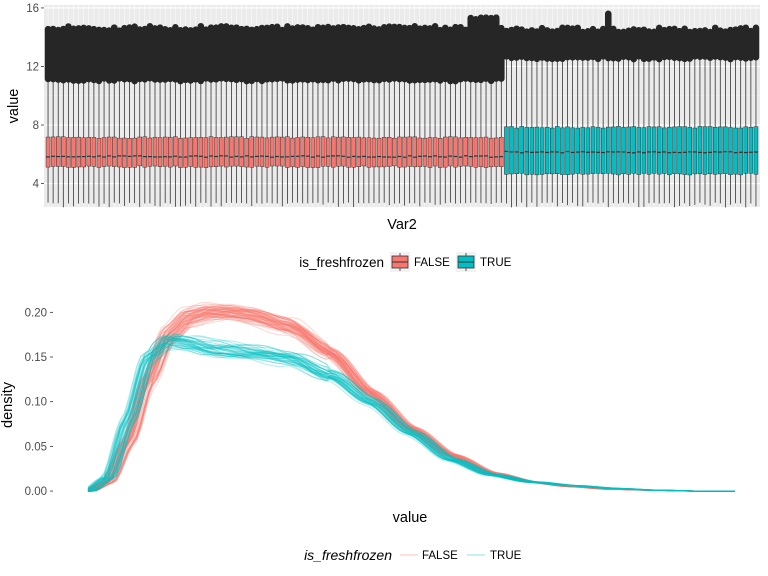 The height and width of the screenshot is (576, 768). Describe the element at coordinates (466, 262) in the screenshot. I see `boxplot-legend-key-true` at that location.